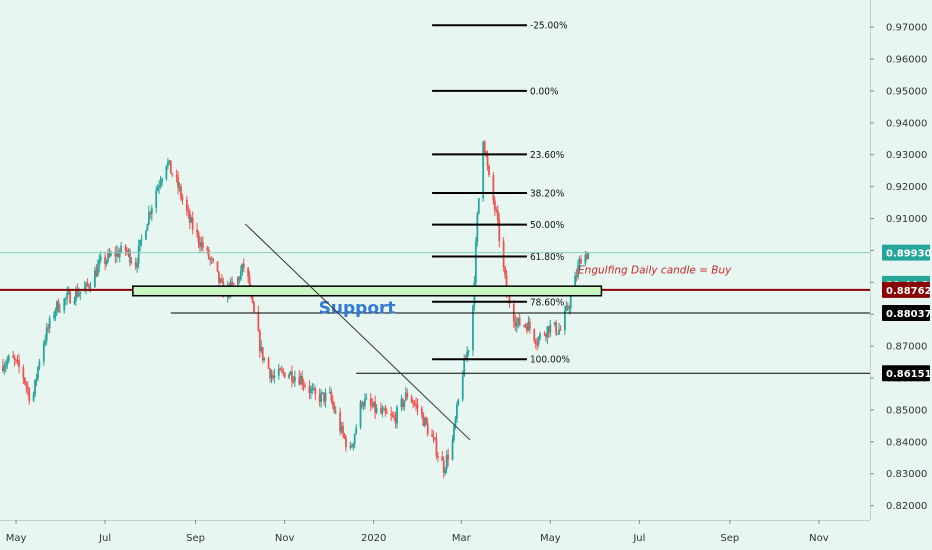 The height and width of the screenshot is (550, 932). What do you see at coordinates (906, 123) in the screenshot?
I see `y-tick-label: 0.94000` at bounding box center [906, 123].